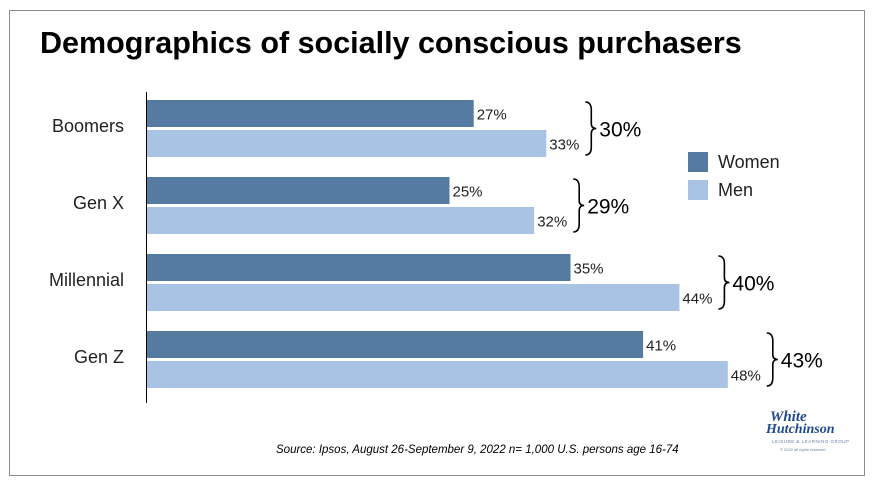 The height and width of the screenshot is (490, 880). What do you see at coordinates (749, 161) in the screenshot?
I see `legend-label-women: Women` at bounding box center [749, 161].